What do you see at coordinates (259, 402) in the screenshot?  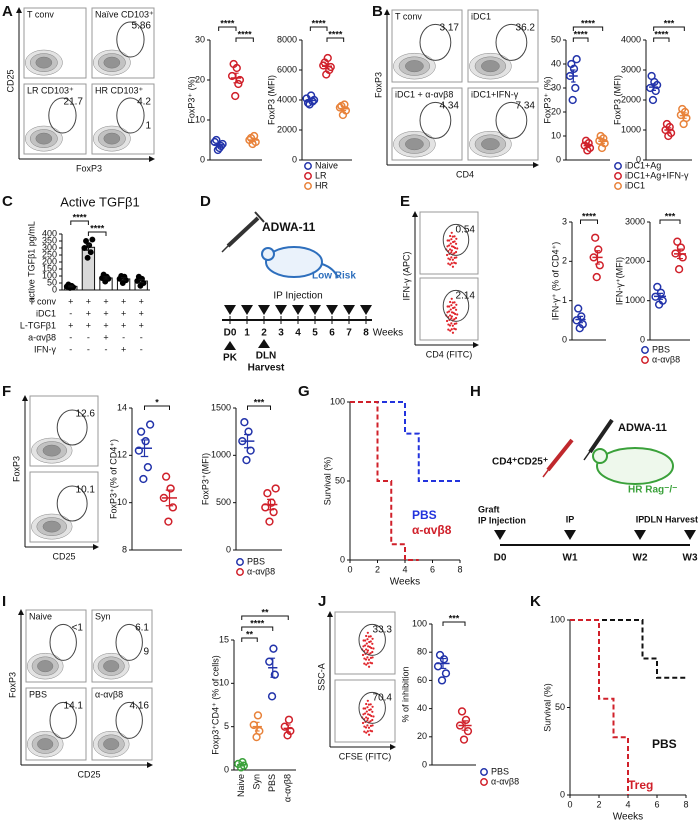 I see `significance-label: ***` at bounding box center [259, 402].